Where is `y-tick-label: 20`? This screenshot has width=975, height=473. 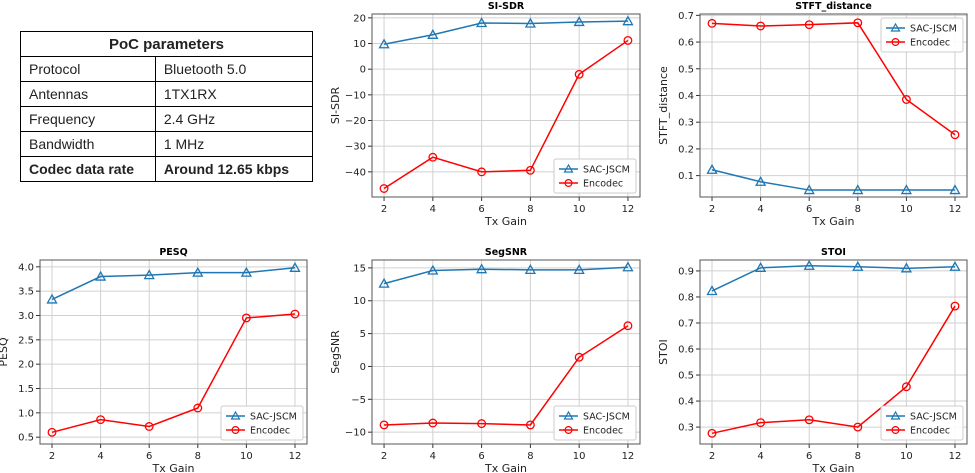
y-tick-label: 20 is located at coordinates (359, 18).